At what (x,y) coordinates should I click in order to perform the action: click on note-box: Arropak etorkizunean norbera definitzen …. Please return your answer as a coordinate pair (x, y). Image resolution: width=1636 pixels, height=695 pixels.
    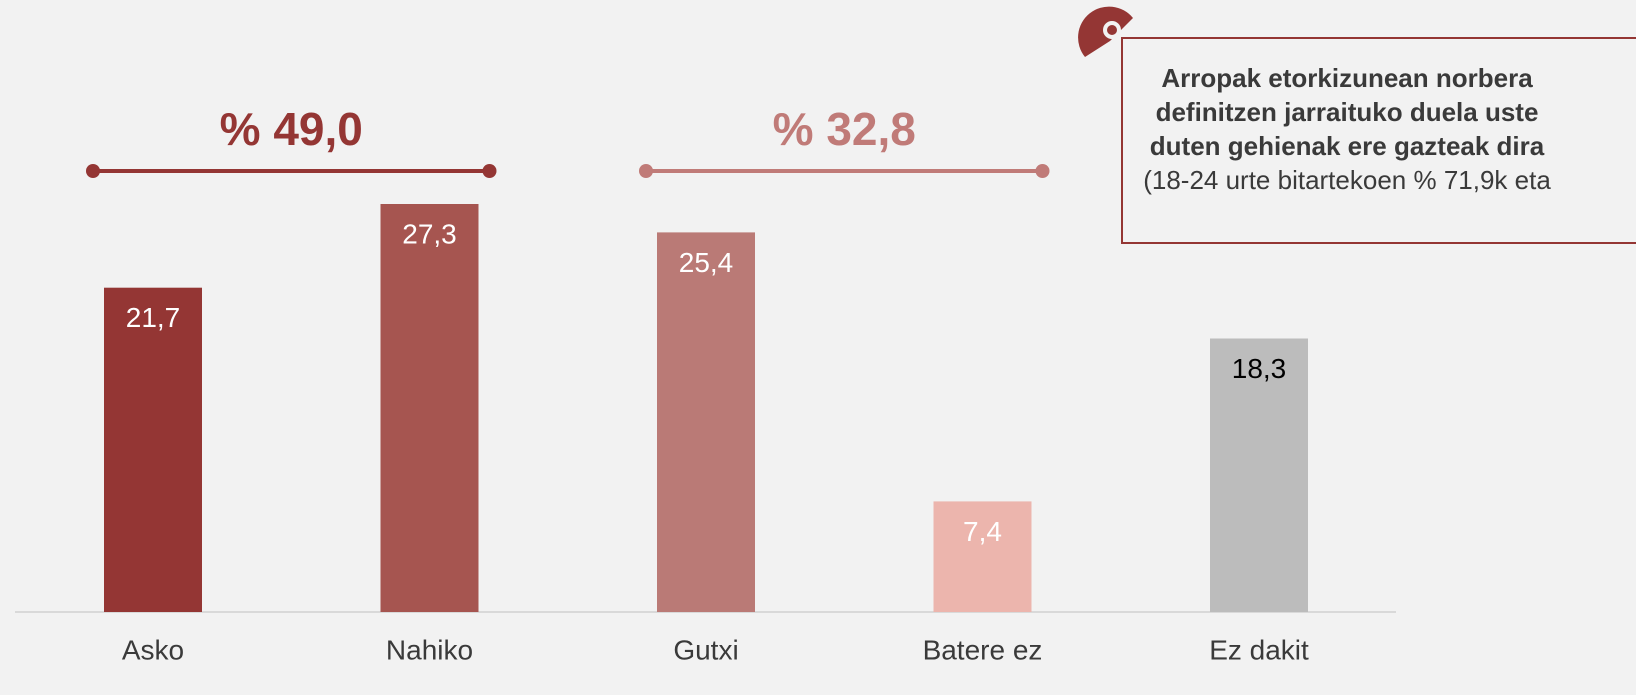
    Looking at the image, I should click on (1378, 140).